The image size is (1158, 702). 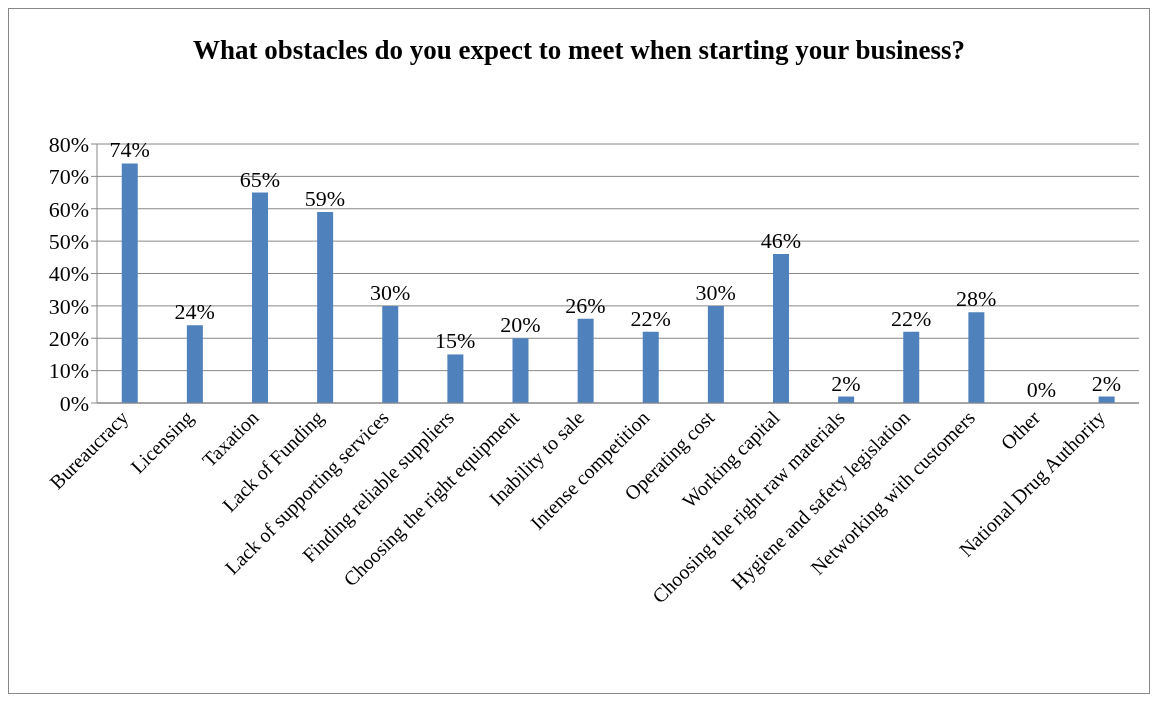 What do you see at coordinates (780, 241) in the screenshot?
I see `data-label: 46%` at bounding box center [780, 241].